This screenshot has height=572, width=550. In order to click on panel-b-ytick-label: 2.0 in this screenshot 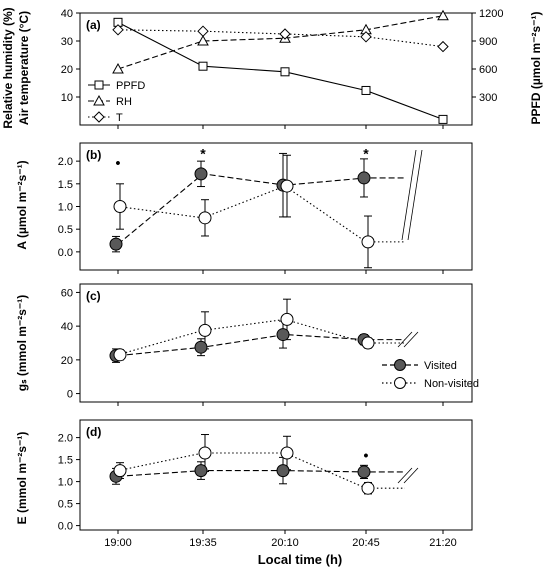, I will do `click(65, 162)`.